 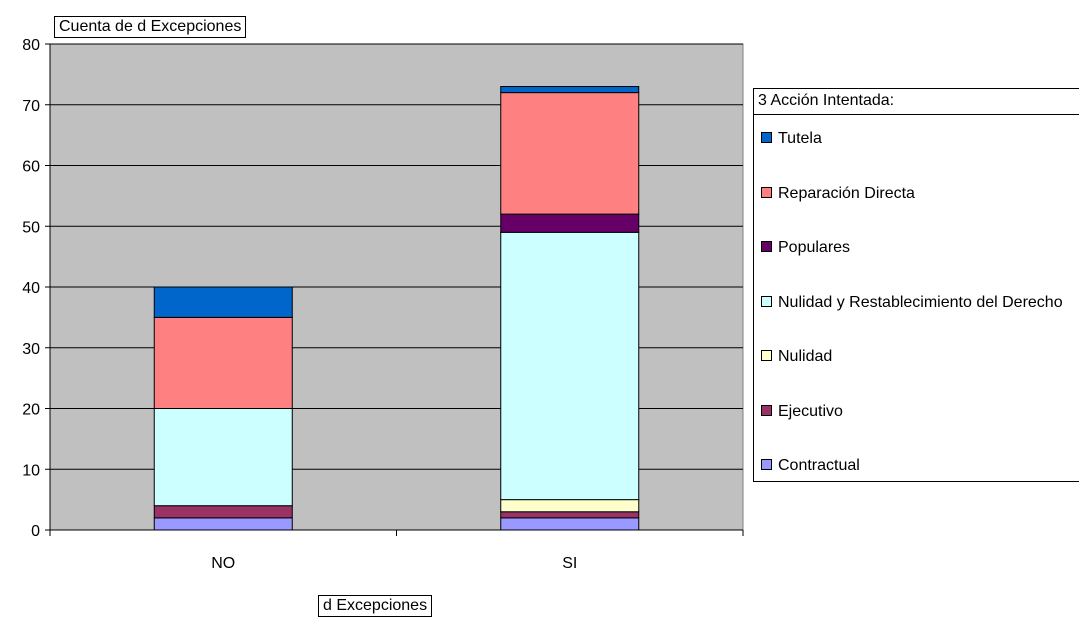 What do you see at coordinates (31, 167) in the screenshot?
I see `y-tick-label: 60` at bounding box center [31, 167].